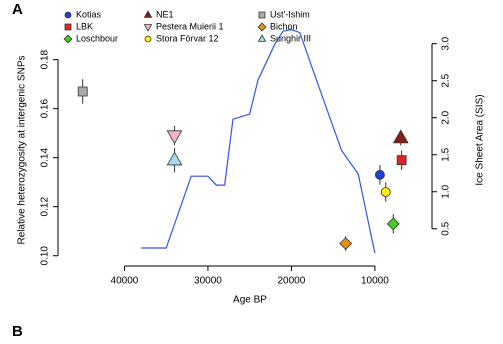 This screenshot has height=344, width=503. I want to click on y2-tick-label: 1.0, so click(446, 191).